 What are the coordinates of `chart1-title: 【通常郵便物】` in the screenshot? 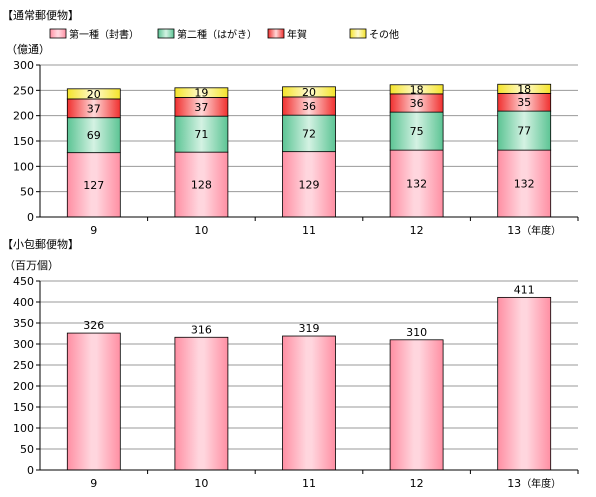 It's located at (40, 15).